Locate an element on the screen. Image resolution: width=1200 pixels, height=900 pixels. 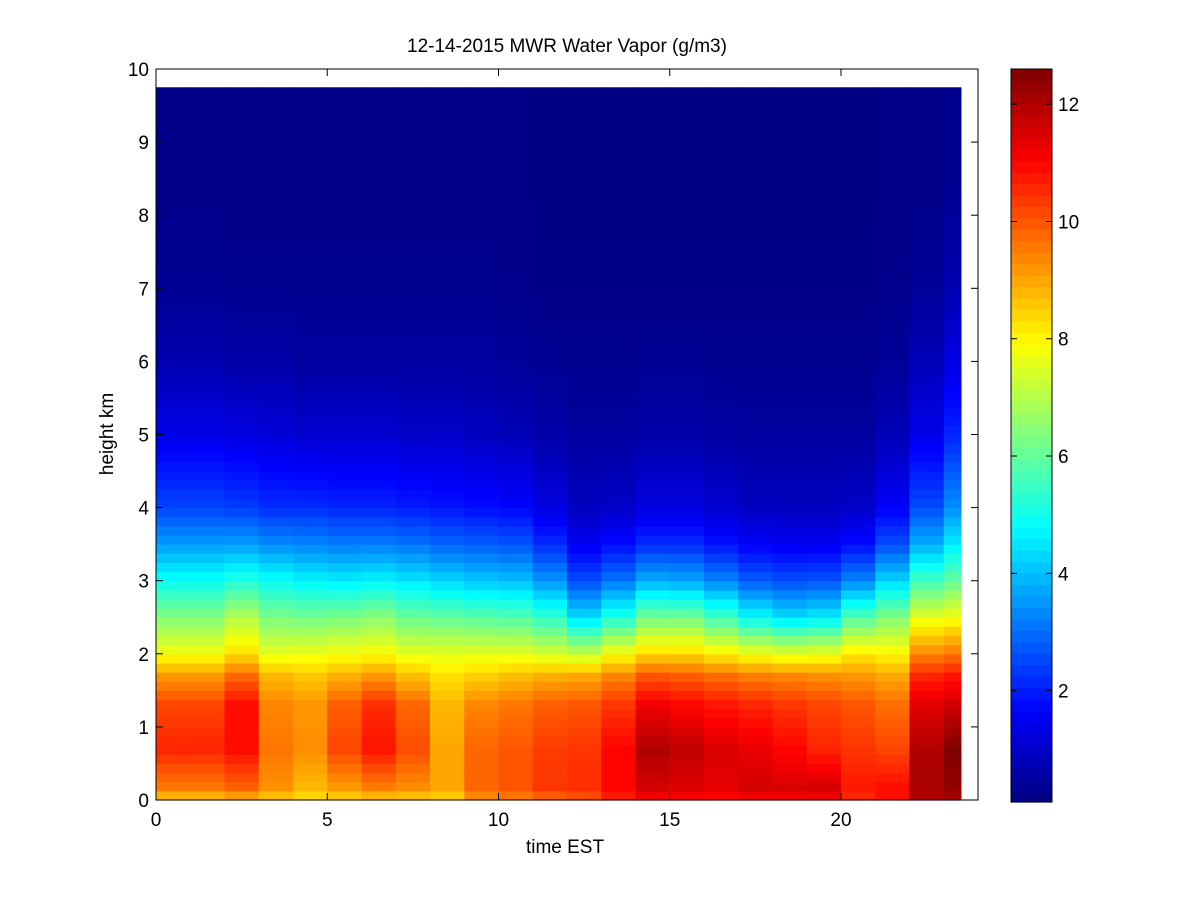
y-axis-label: height km is located at coordinates (107, 434).